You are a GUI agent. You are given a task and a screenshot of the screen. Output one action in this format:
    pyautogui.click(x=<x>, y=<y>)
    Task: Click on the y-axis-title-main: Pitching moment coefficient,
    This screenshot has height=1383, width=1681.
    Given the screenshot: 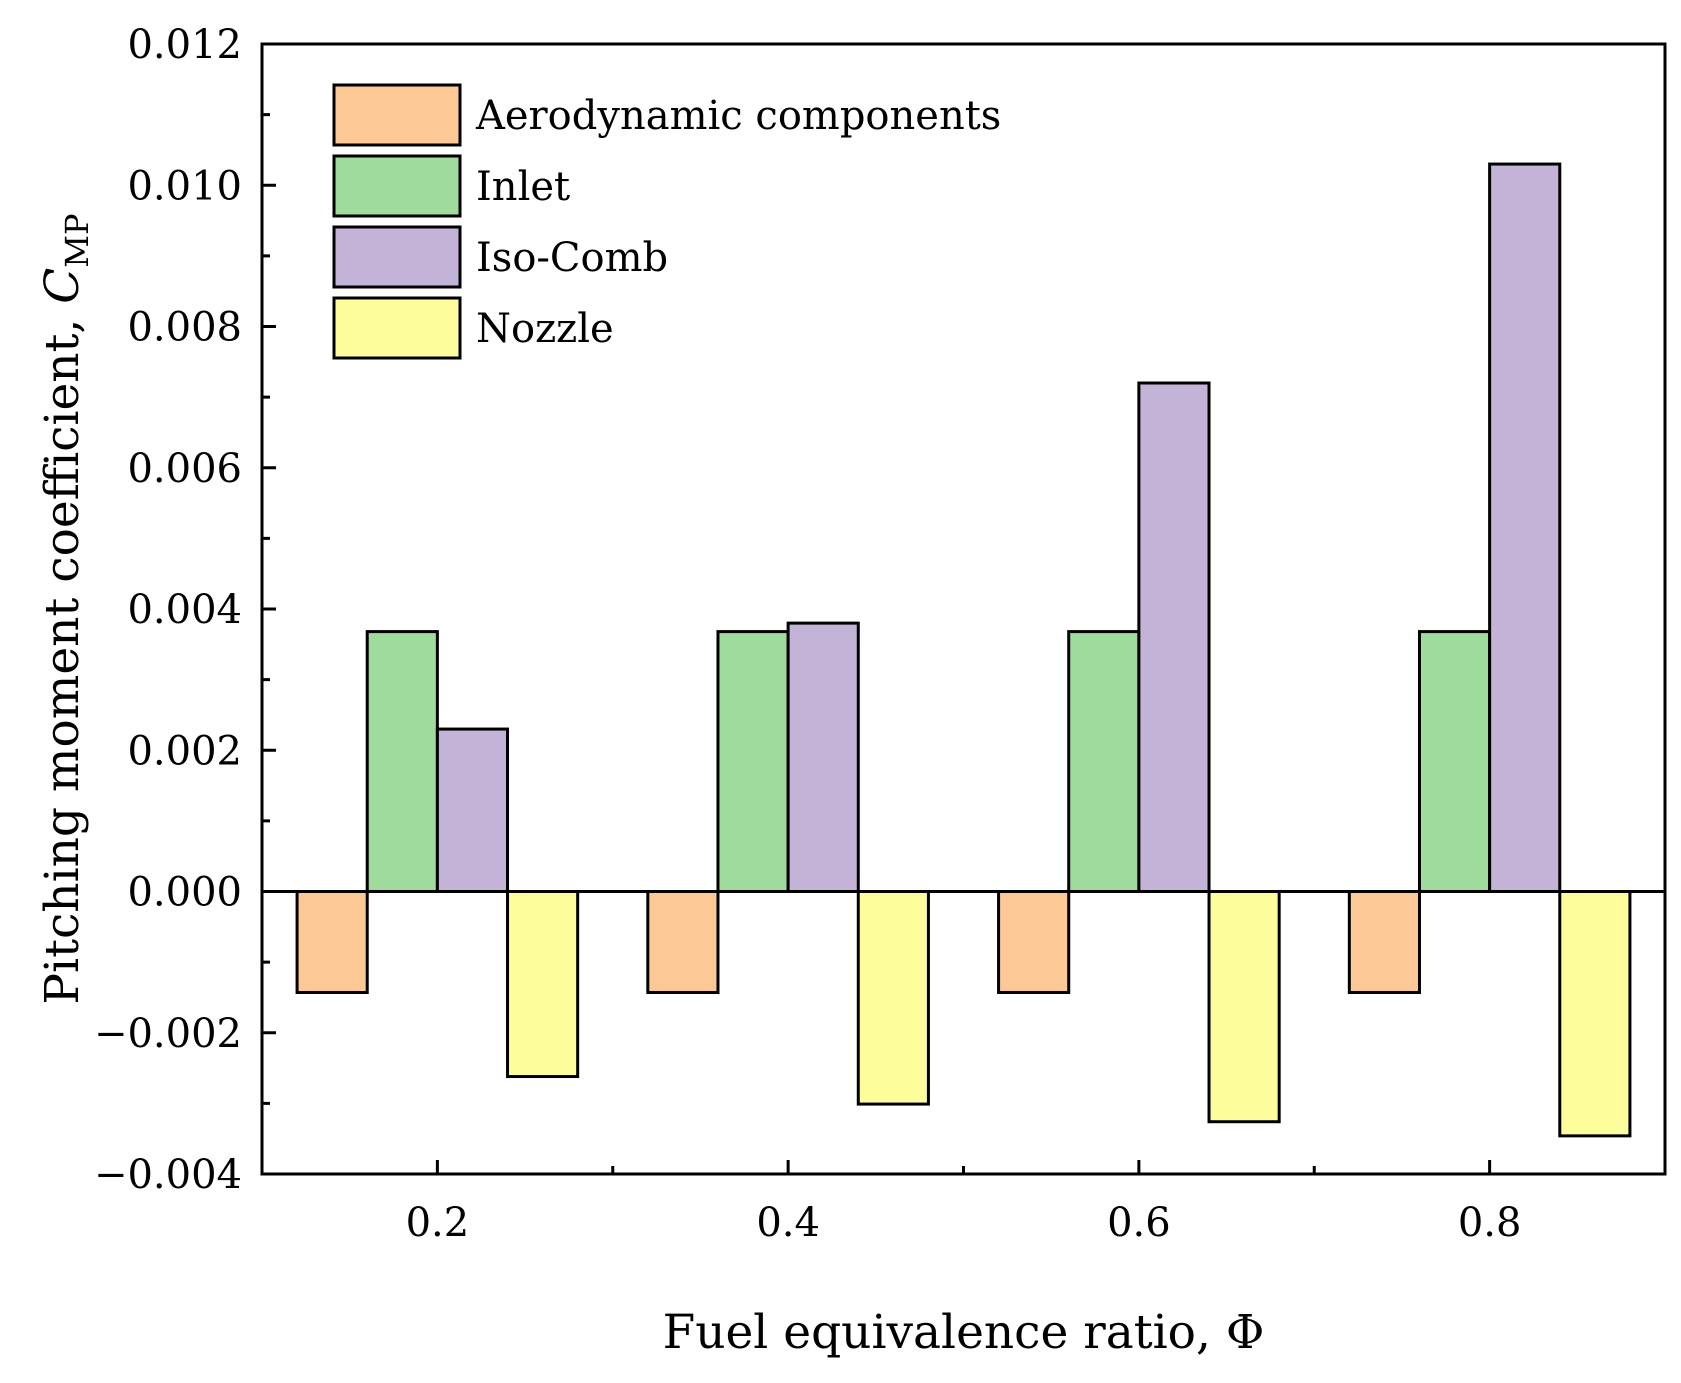 What is the action you would take?
    pyautogui.click(x=62, y=654)
    